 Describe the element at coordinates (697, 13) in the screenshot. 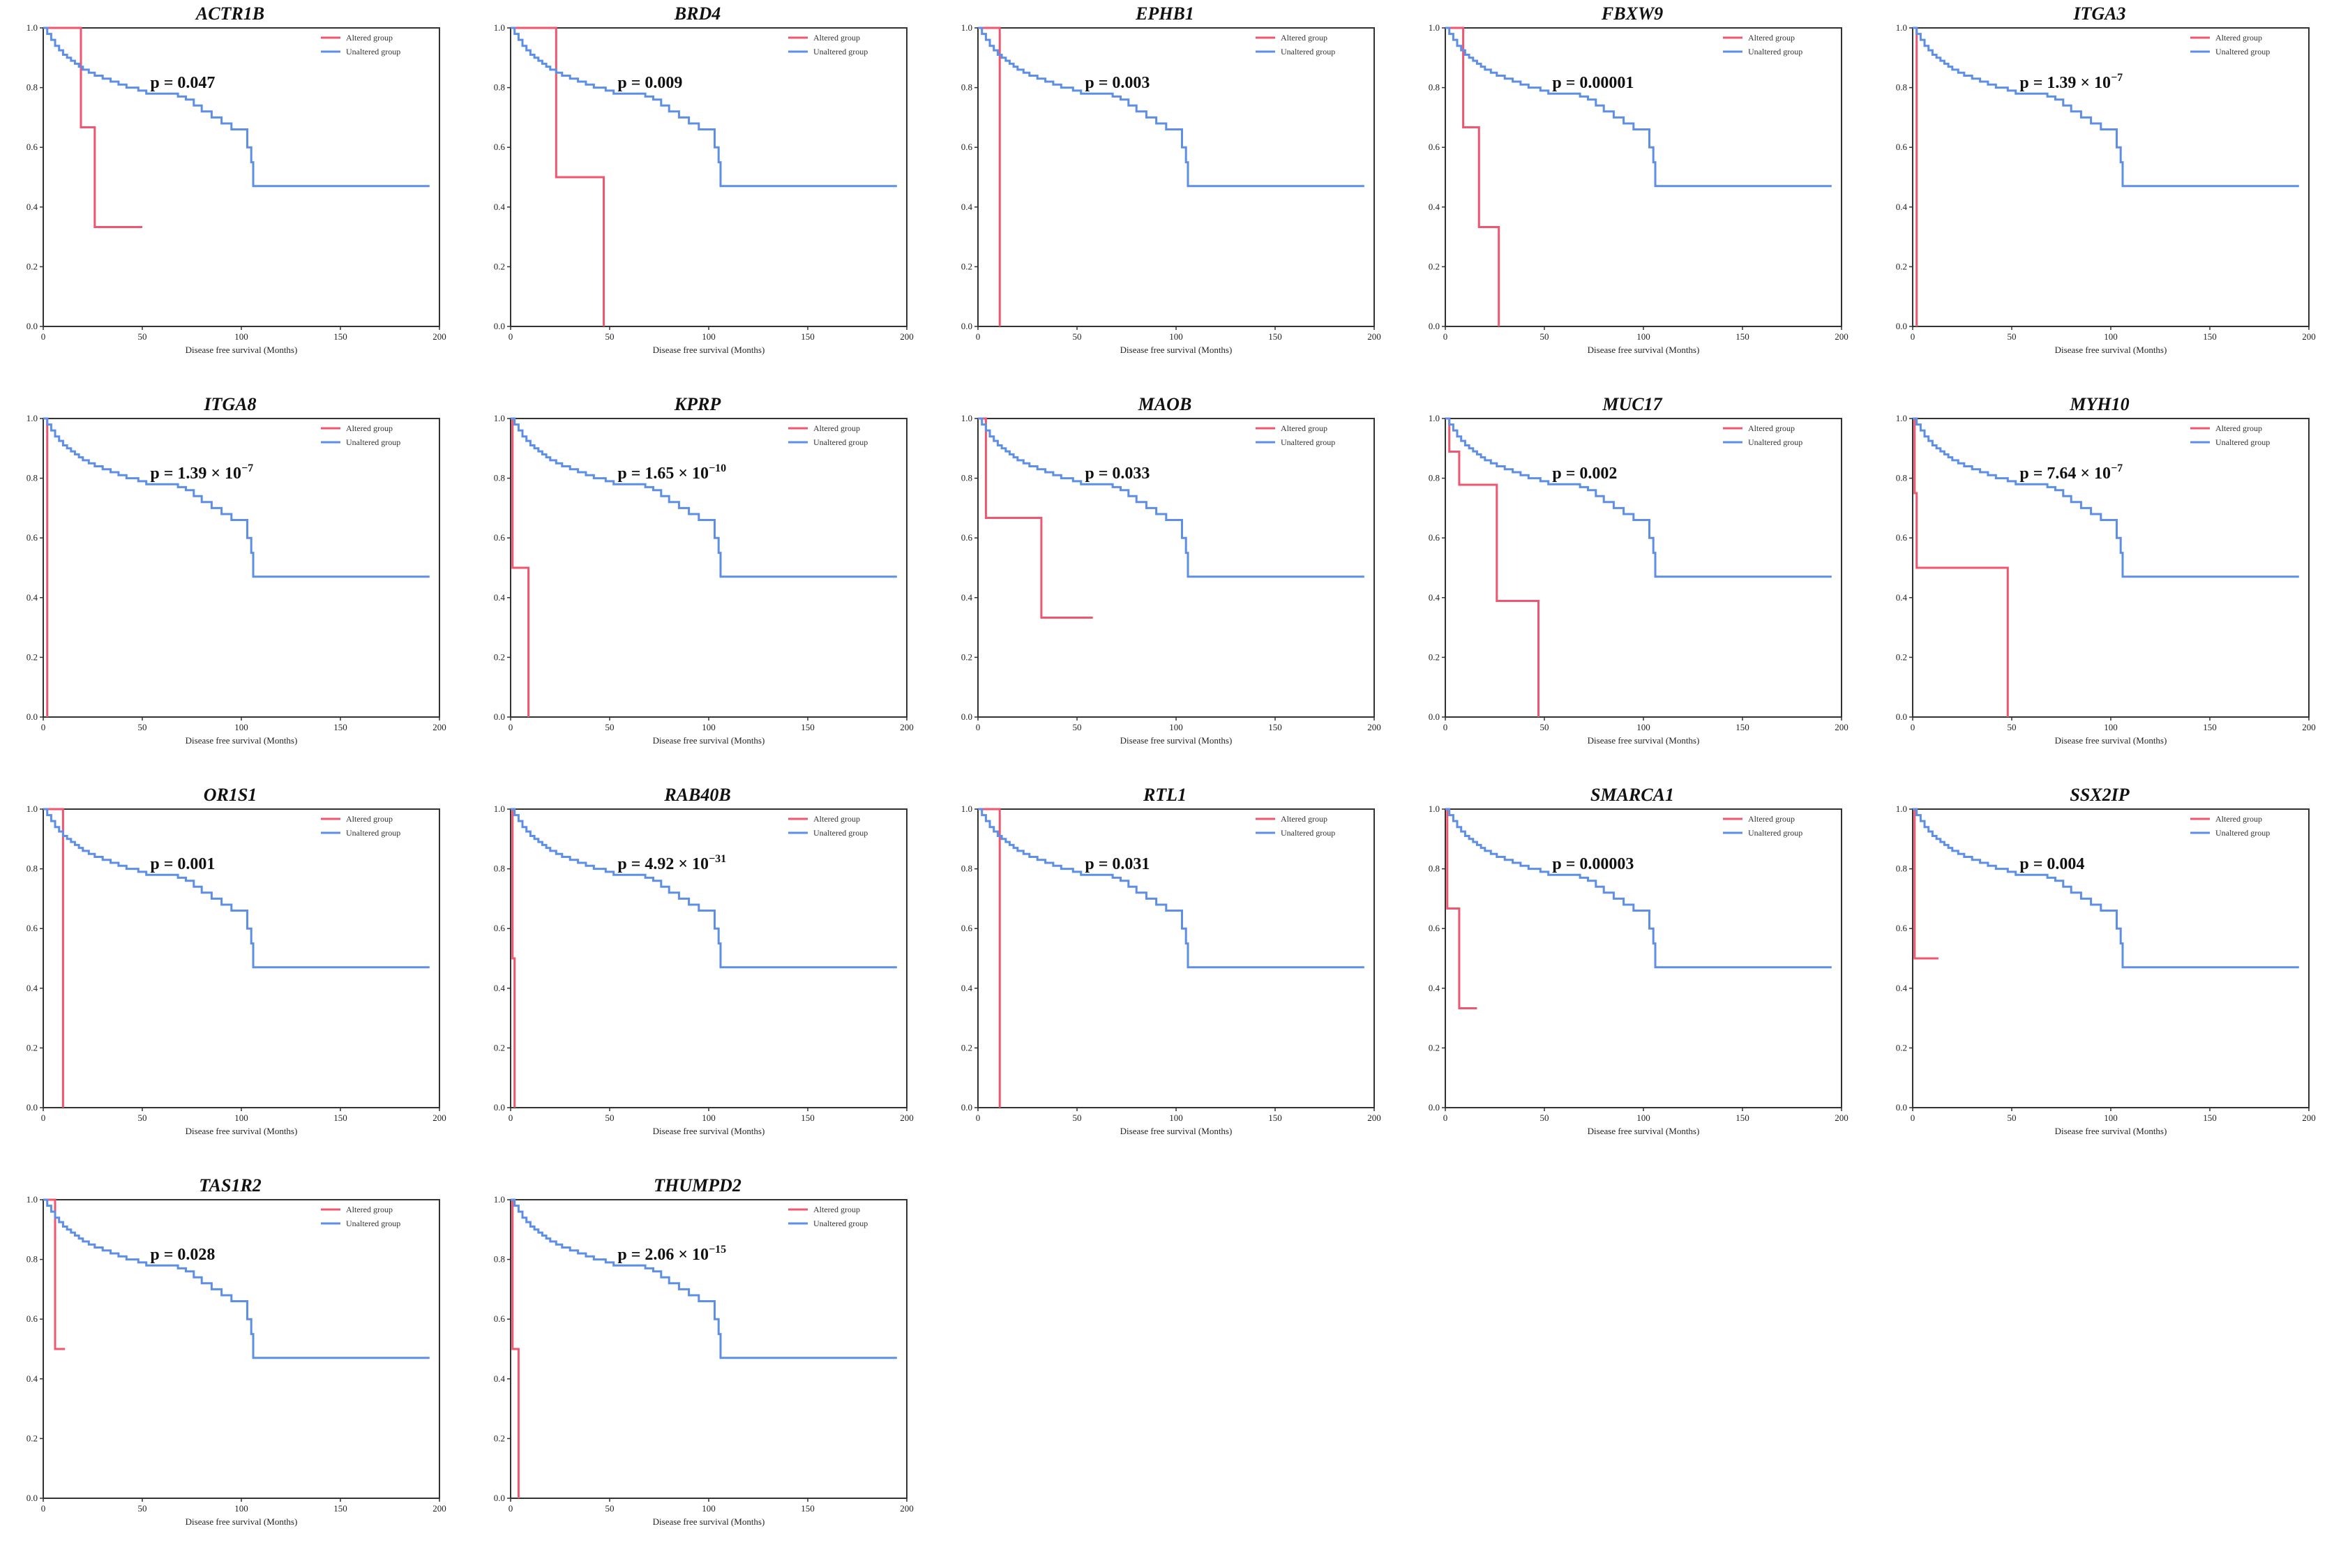

I see `panel-title: BRD4` at that location.